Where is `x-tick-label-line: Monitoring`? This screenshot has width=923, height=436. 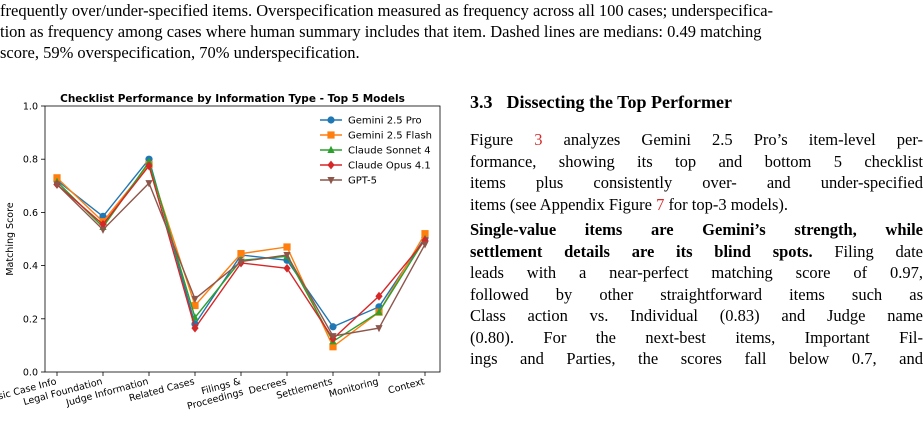 x-tick-label-line: Monitoring is located at coordinates (354, 388).